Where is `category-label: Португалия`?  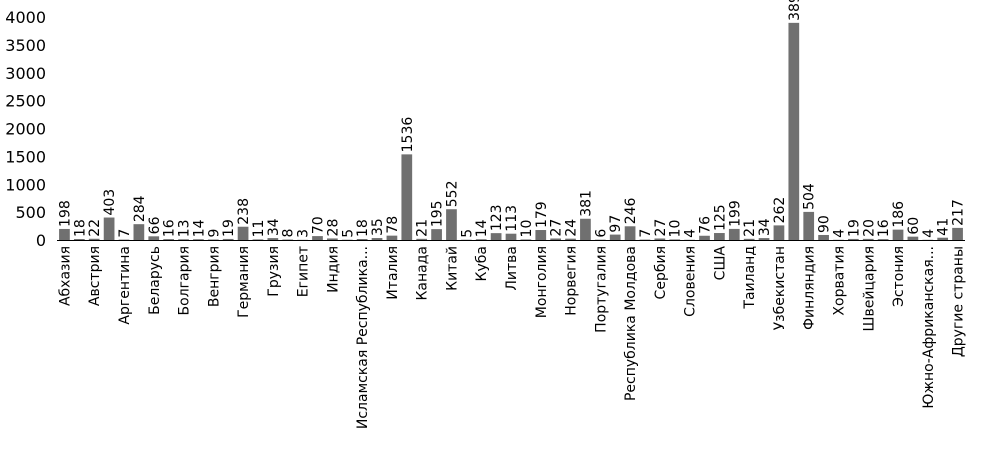
category-label: Португалия is located at coordinates (601, 289).